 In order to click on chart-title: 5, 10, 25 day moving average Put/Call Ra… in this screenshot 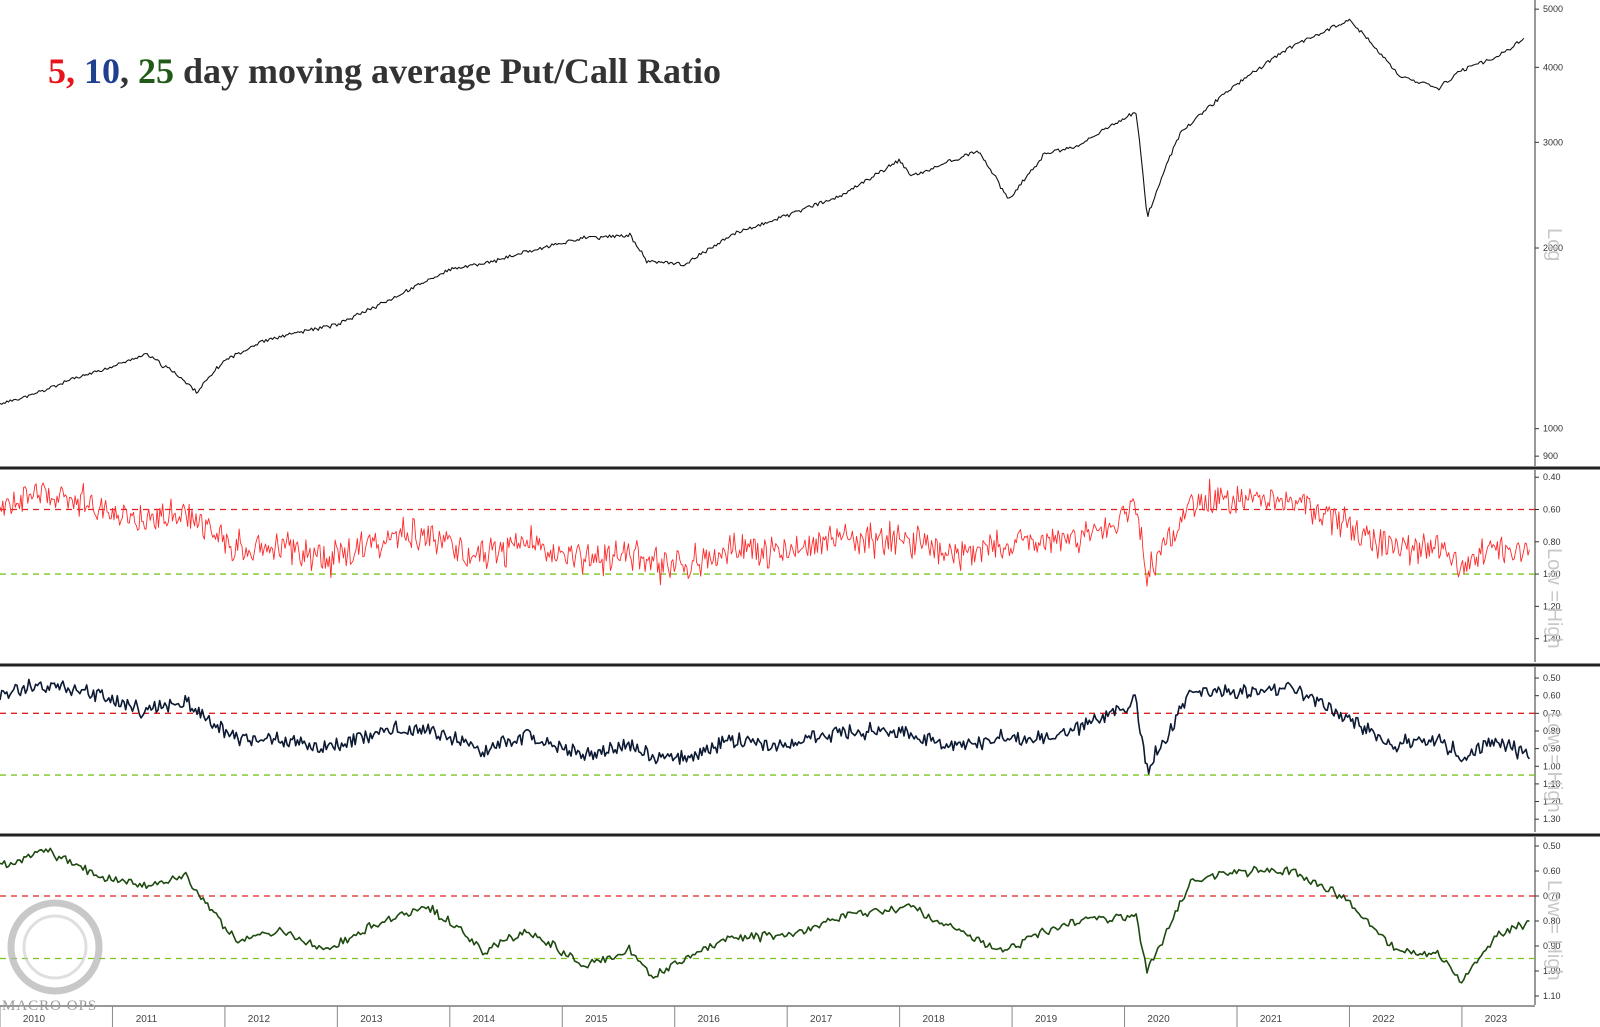, I will do `click(384, 71)`.